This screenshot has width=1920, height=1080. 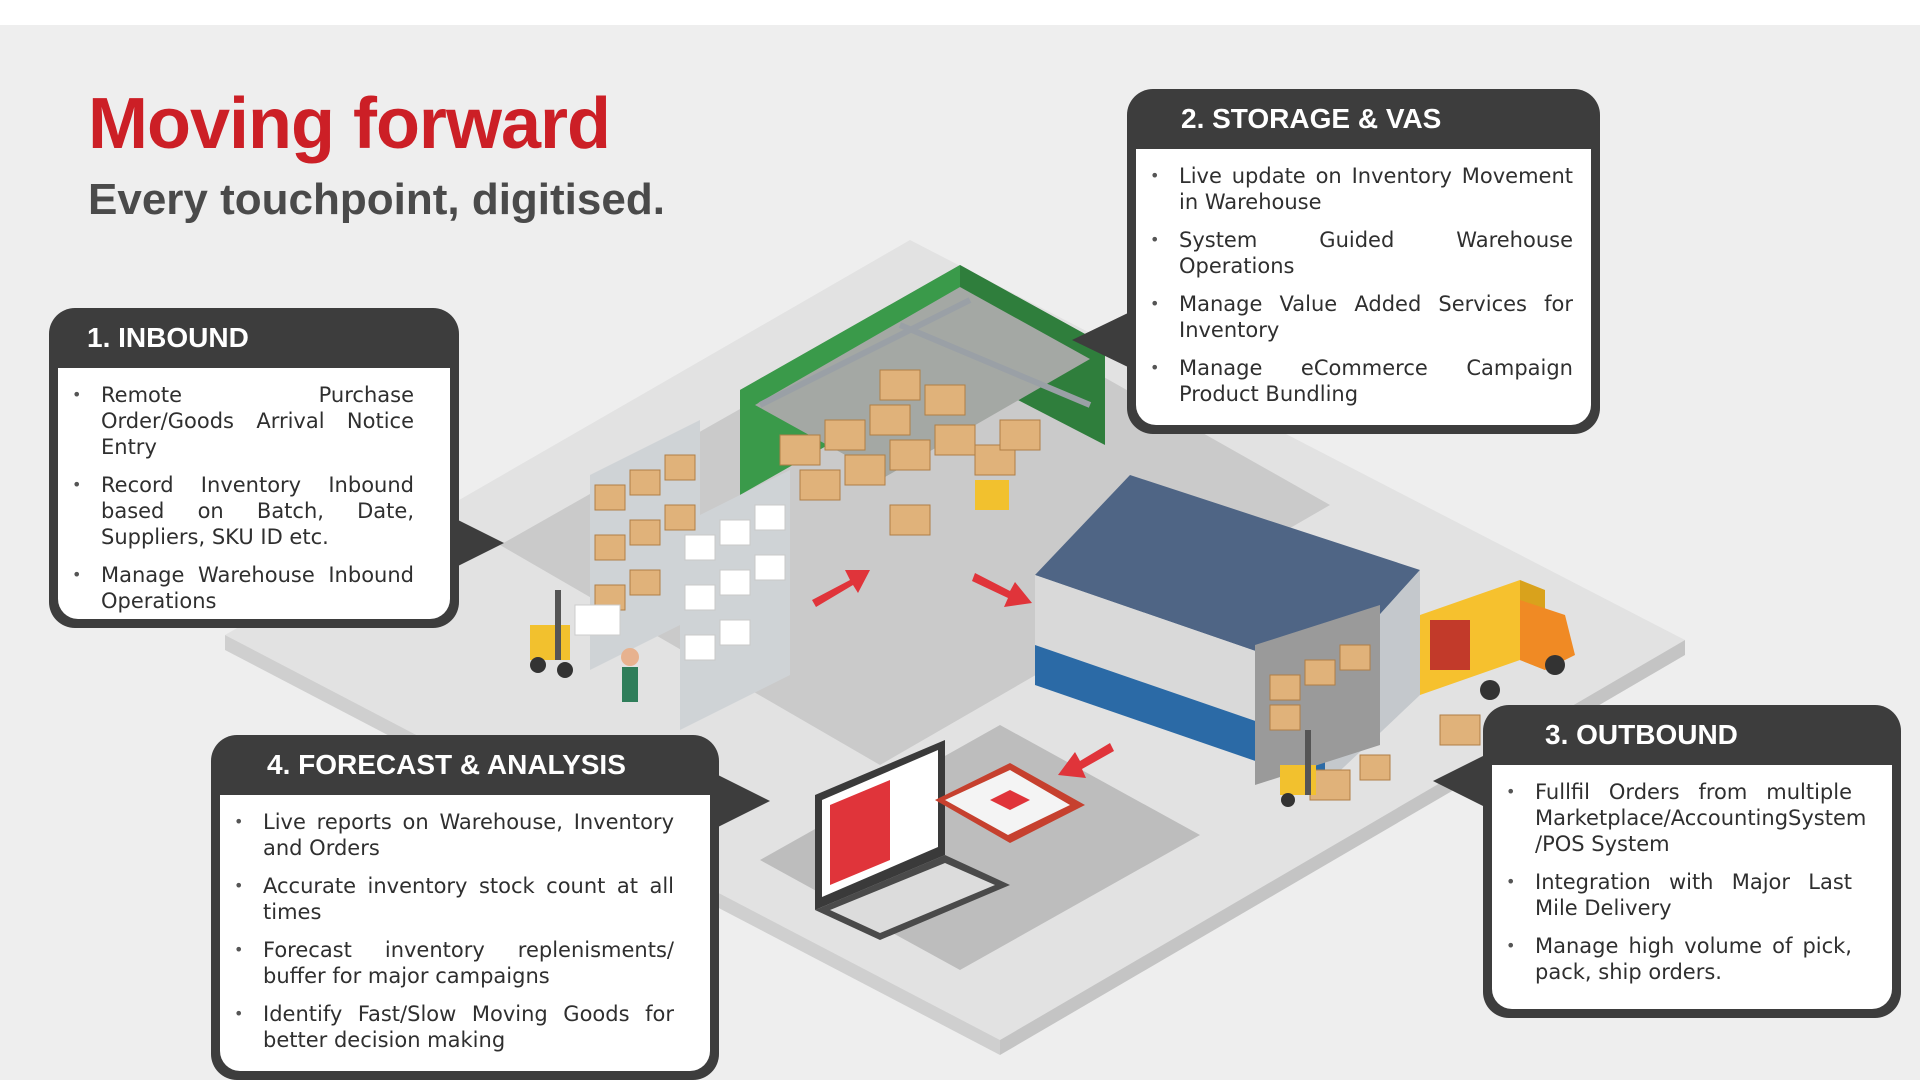 What do you see at coordinates (349, 124) in the screenshot?
I see `page-title: Moving forward` at bounding box center [349, 124].